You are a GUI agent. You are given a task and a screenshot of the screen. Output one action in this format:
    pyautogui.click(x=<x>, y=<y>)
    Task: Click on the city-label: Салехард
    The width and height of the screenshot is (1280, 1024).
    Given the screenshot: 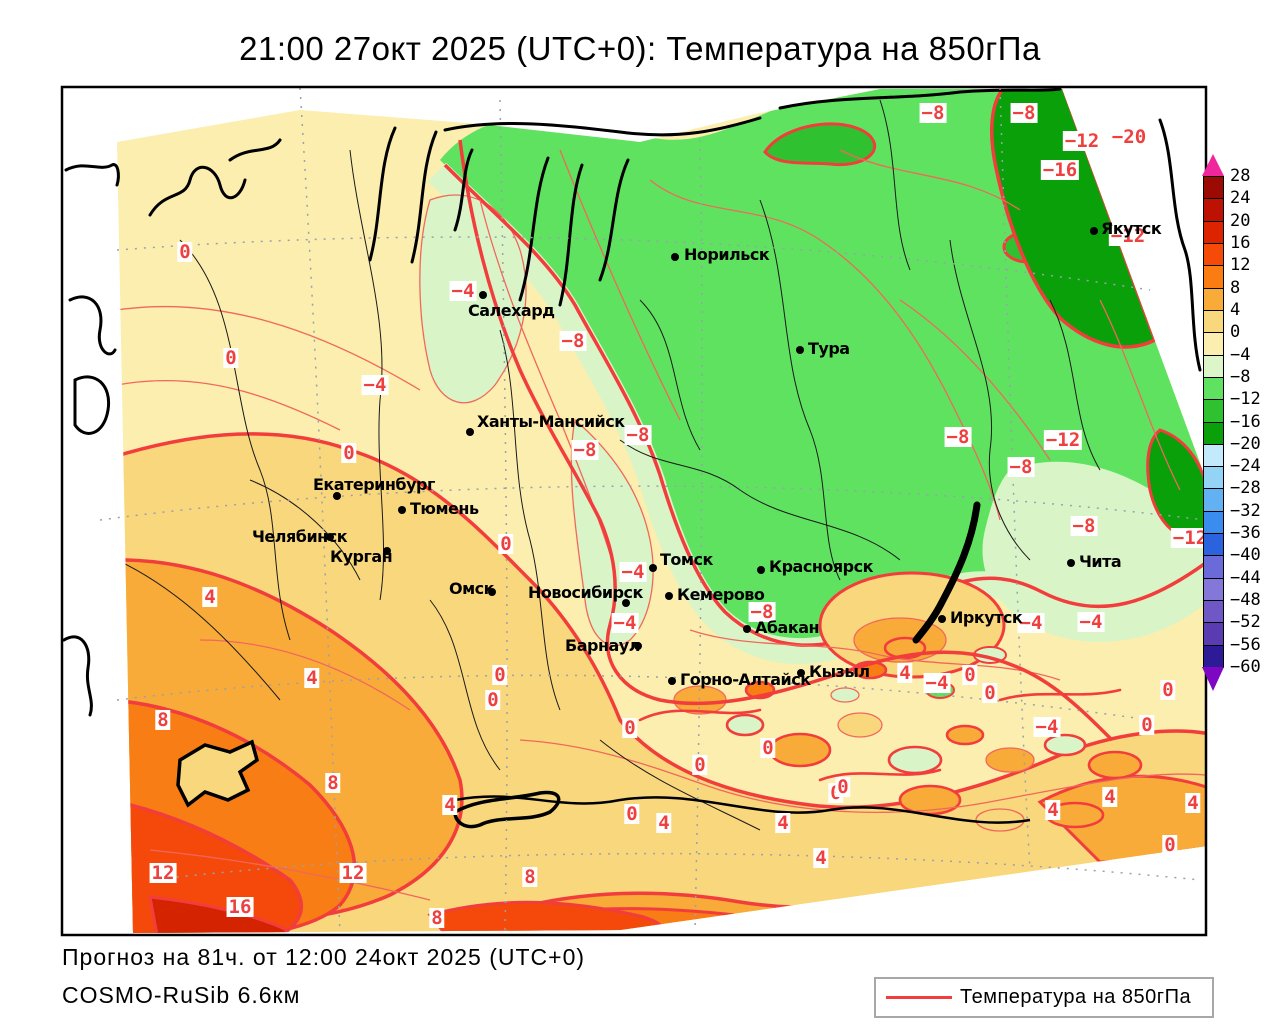 What is the action you would take?
    pyautogui.click(x=511, y=310)
    